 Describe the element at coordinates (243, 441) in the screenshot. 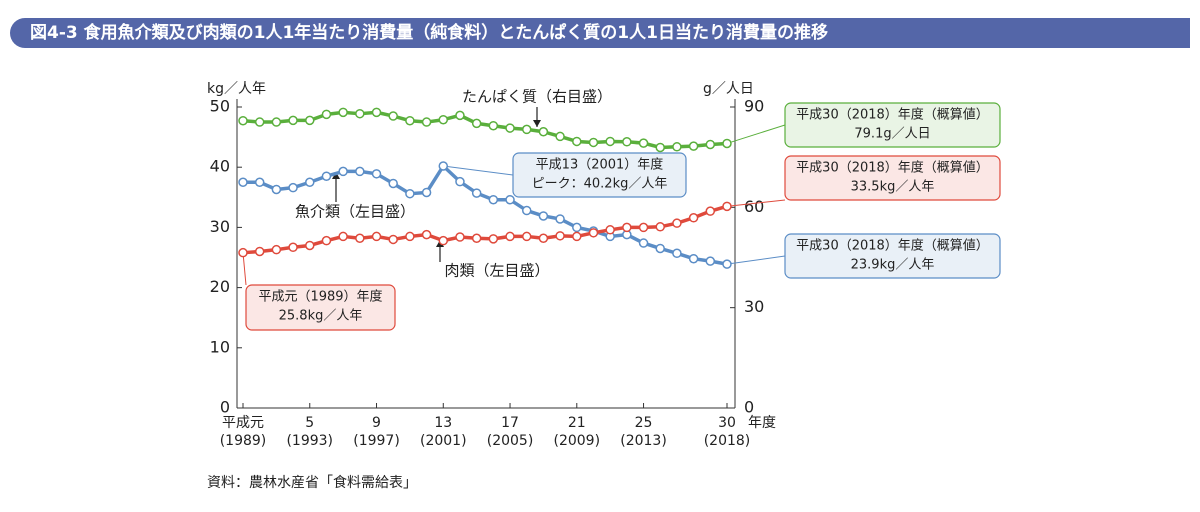

I see `x-tick-label: (1989)` at that location.